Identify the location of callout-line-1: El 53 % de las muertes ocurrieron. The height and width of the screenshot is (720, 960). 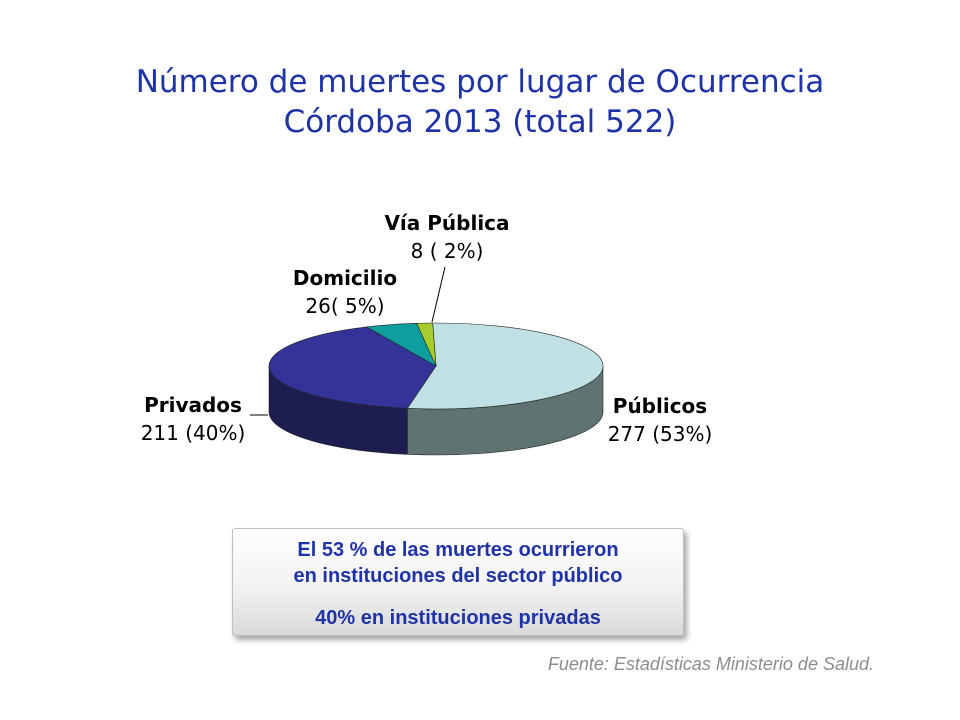
(458, 550).